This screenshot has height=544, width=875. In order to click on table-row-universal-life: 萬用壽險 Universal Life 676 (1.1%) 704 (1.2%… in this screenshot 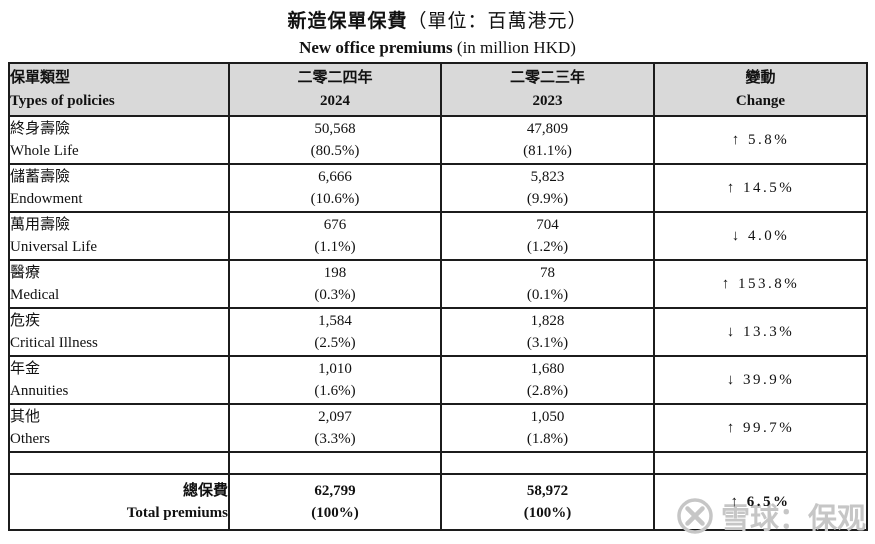, I will do `click(438, 236)`.